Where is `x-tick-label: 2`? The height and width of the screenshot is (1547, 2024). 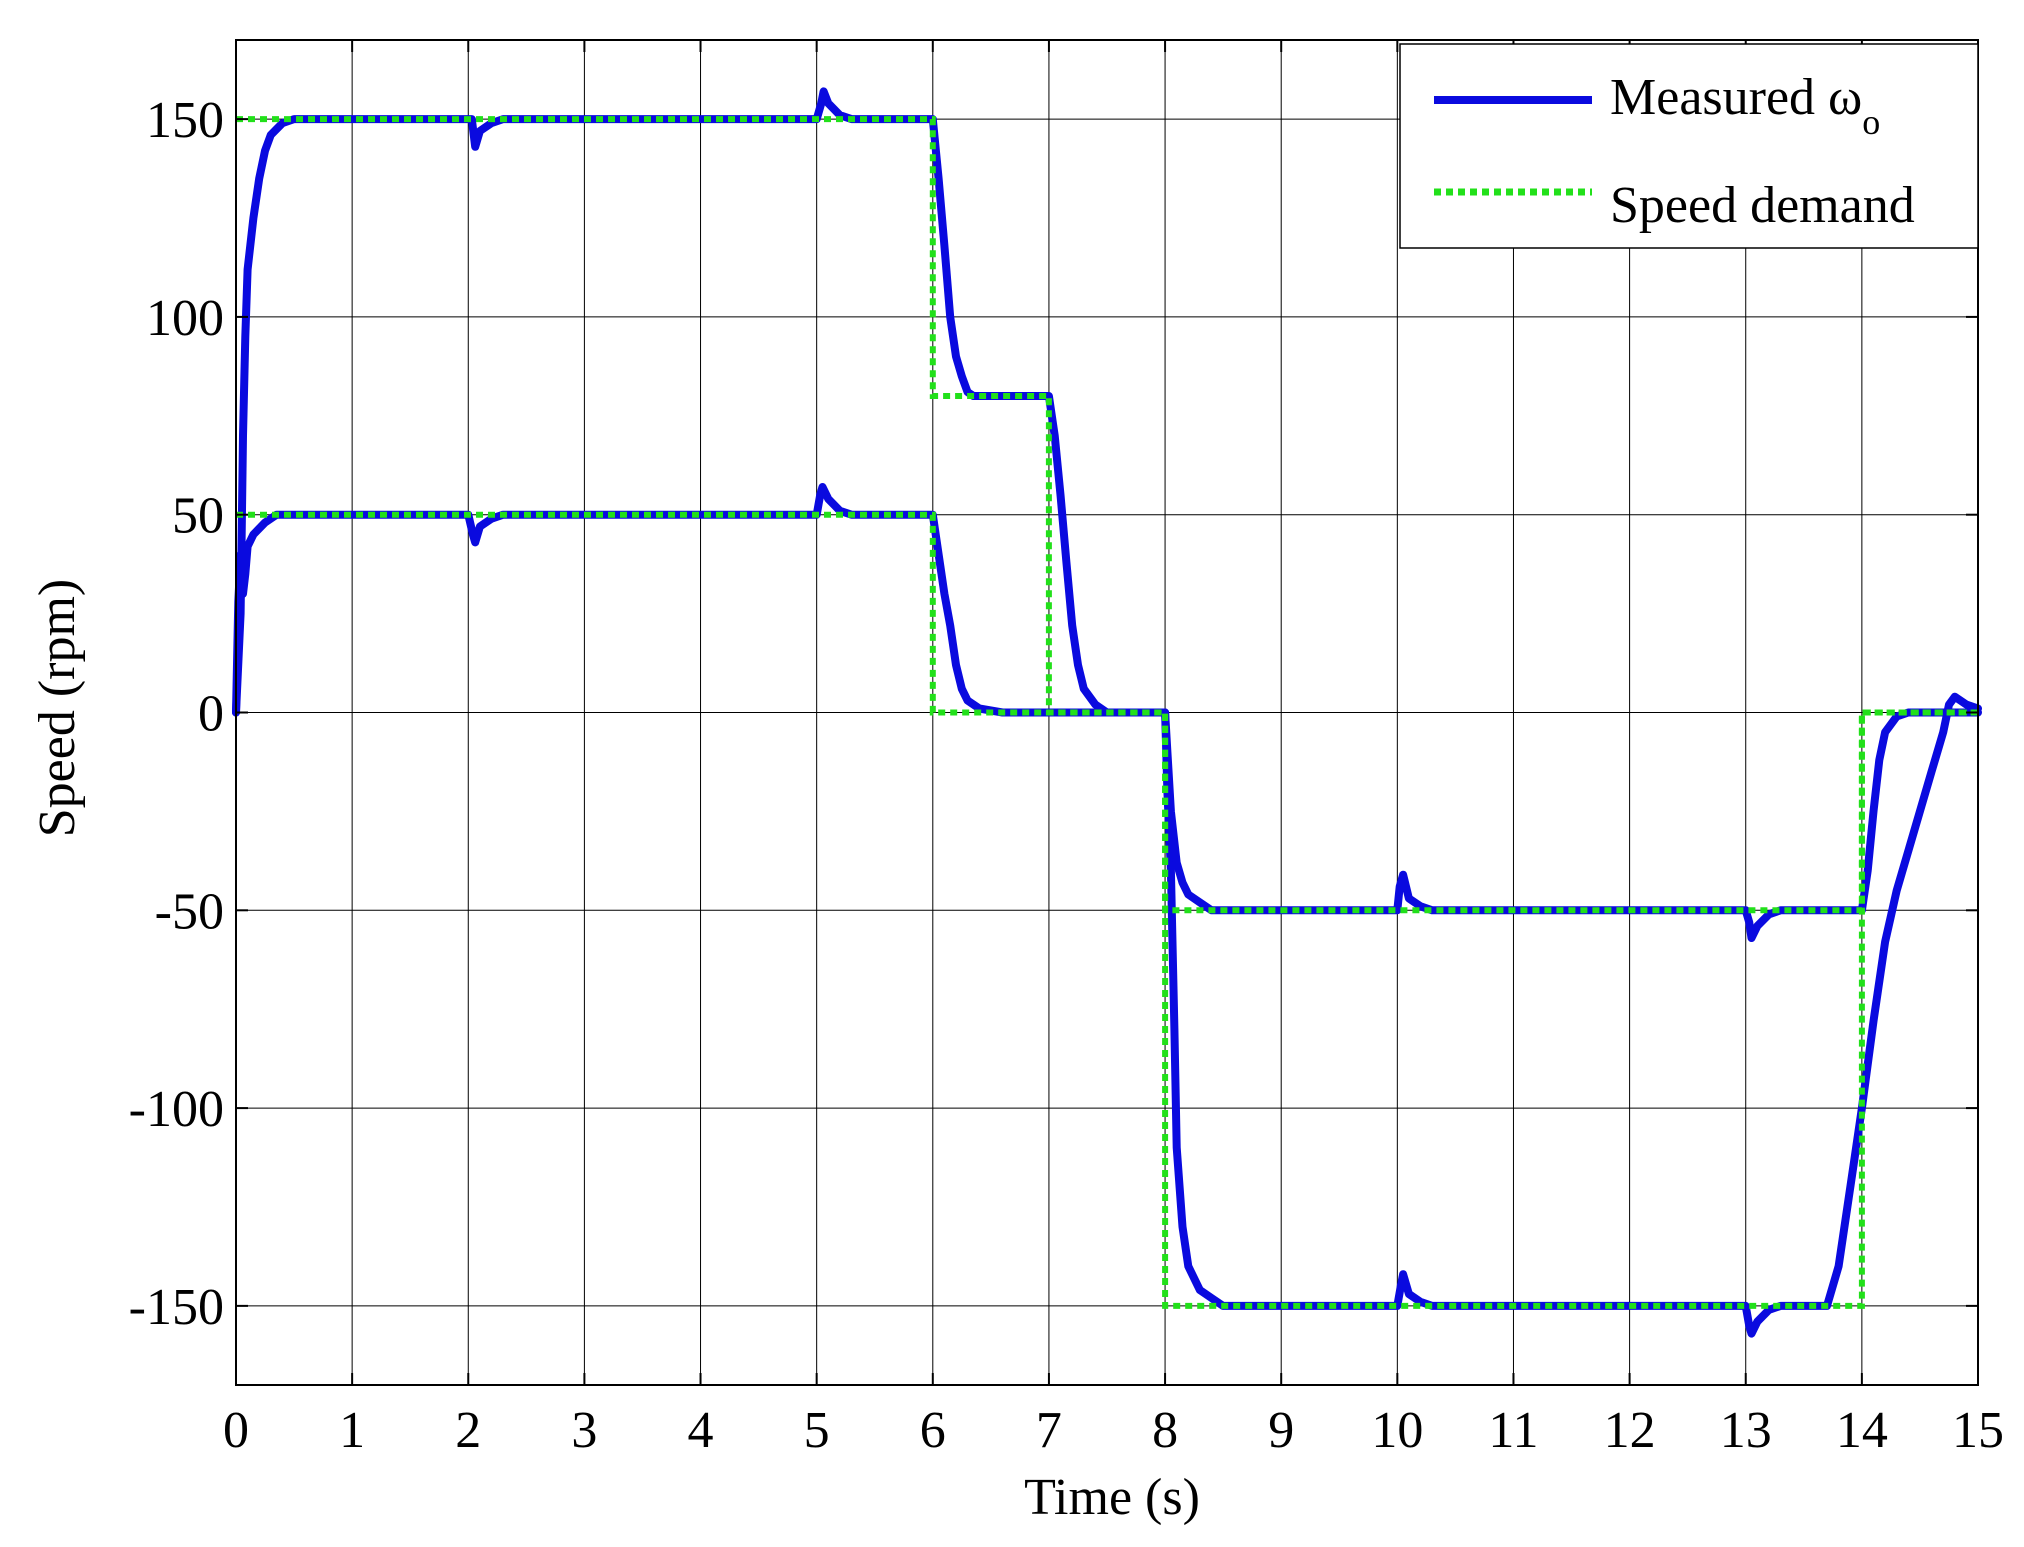 x-tick-label: 2 is located at coordinates (468, 1430).